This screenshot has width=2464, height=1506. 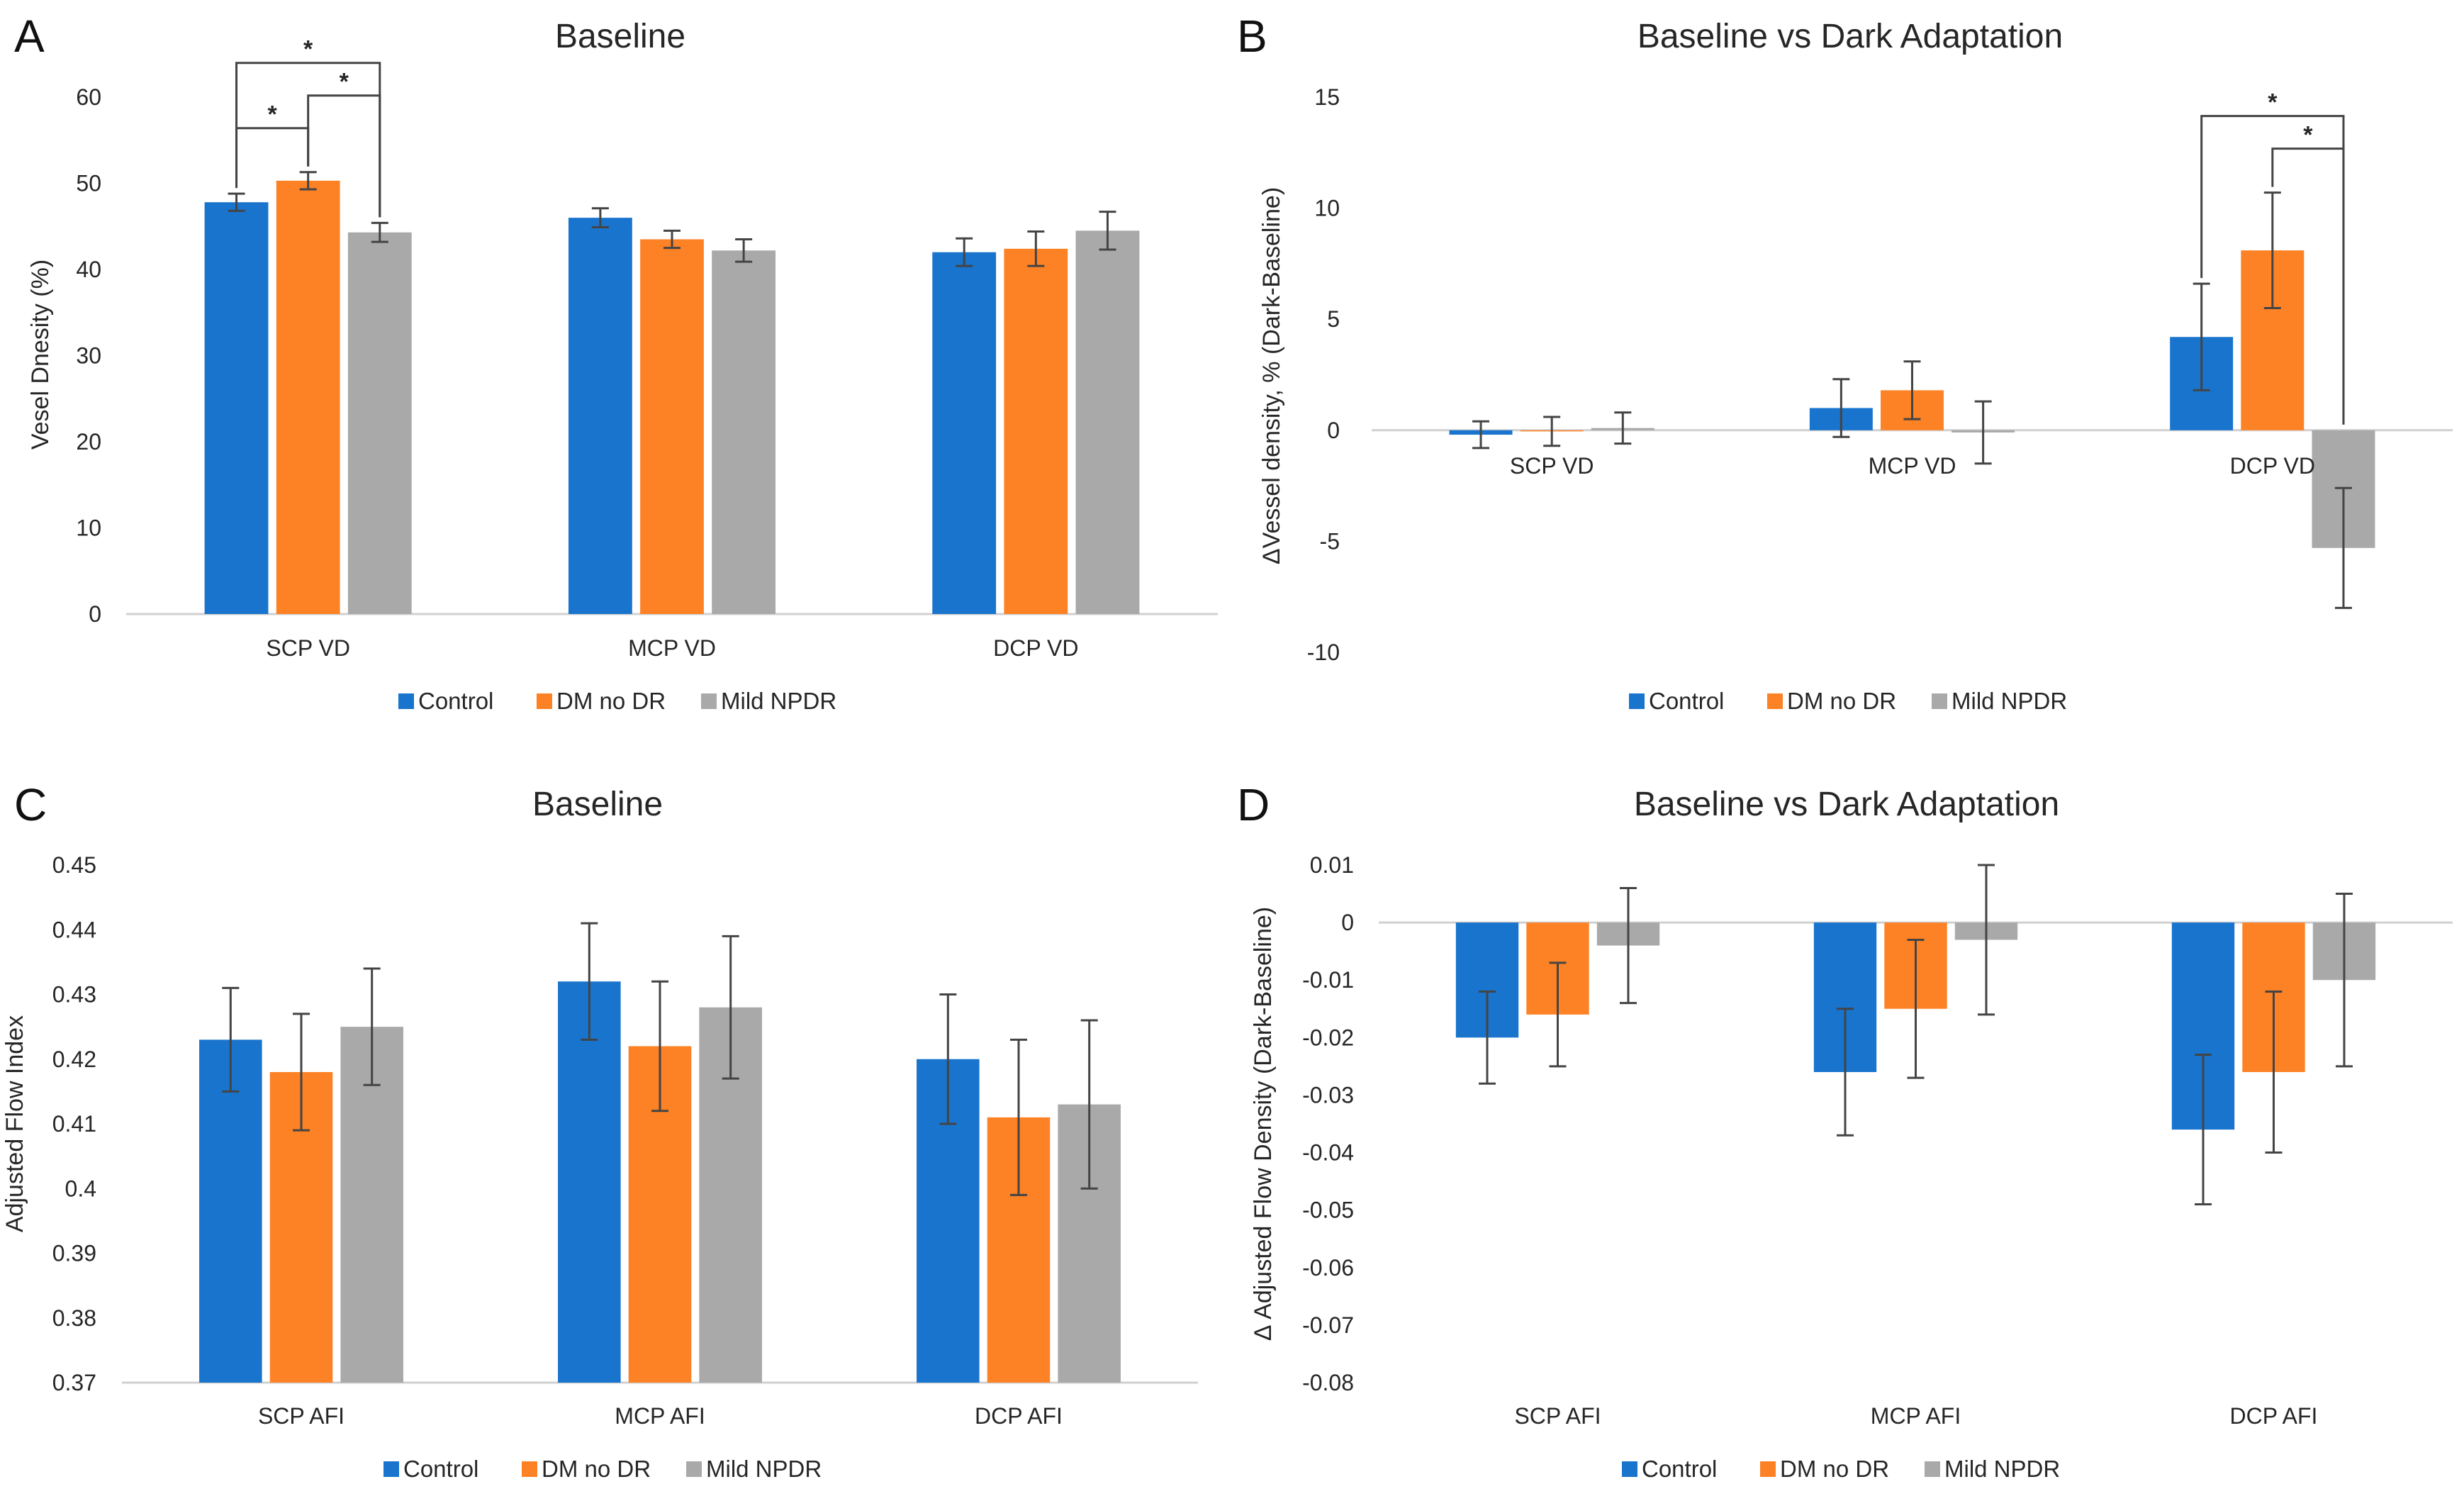 I want to click on y-tick-label: 0.39, so click(x=74, y=1253).